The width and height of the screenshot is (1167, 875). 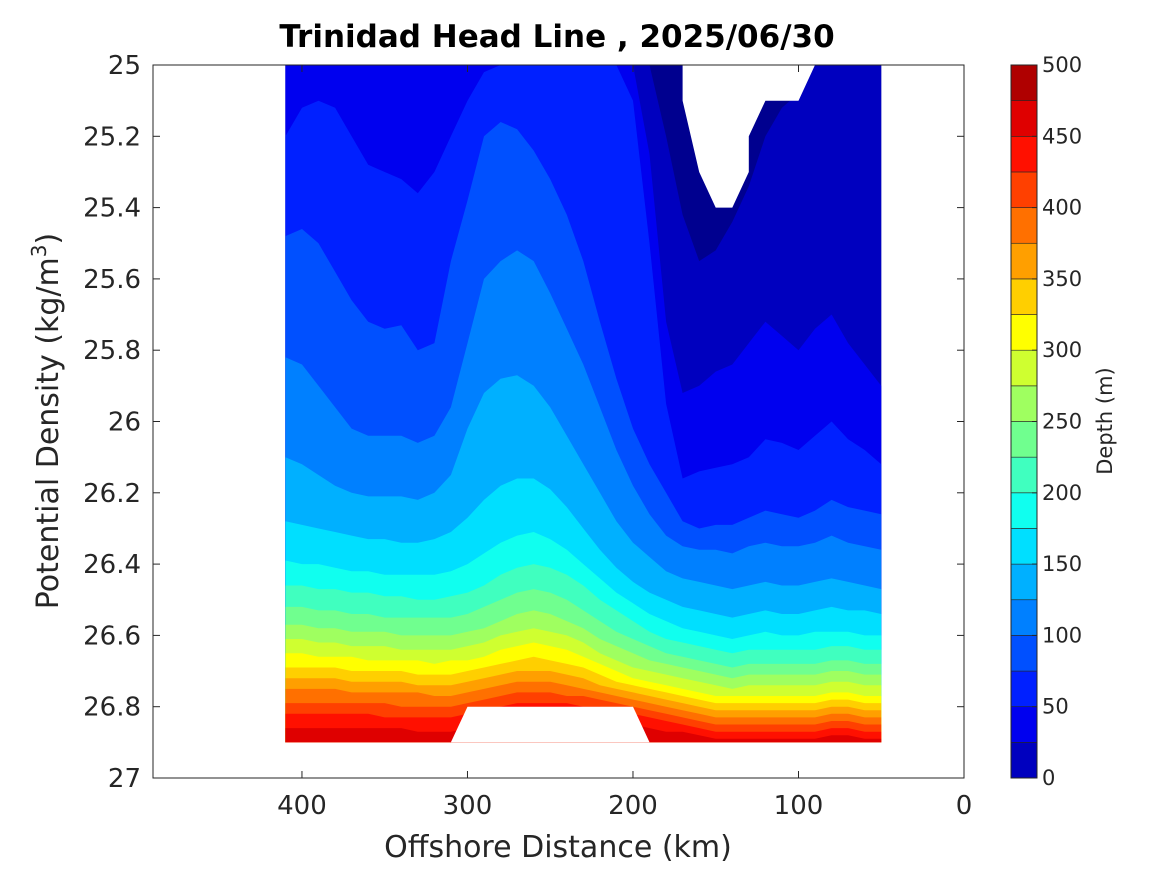 I want to click on x-tick-label: 100, so click(x=799, y=806).